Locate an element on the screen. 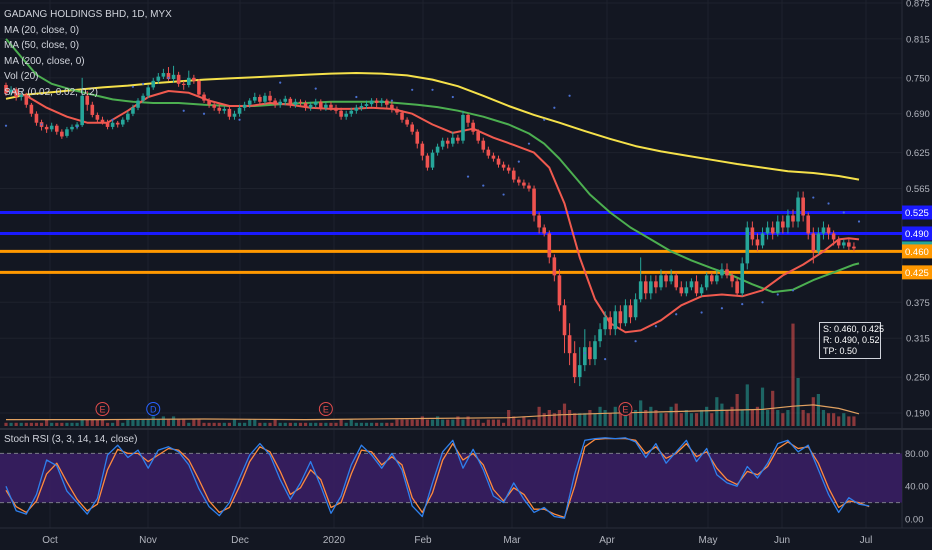  stoch-tick-label: 40.00 is located at coordinates (917, 487).